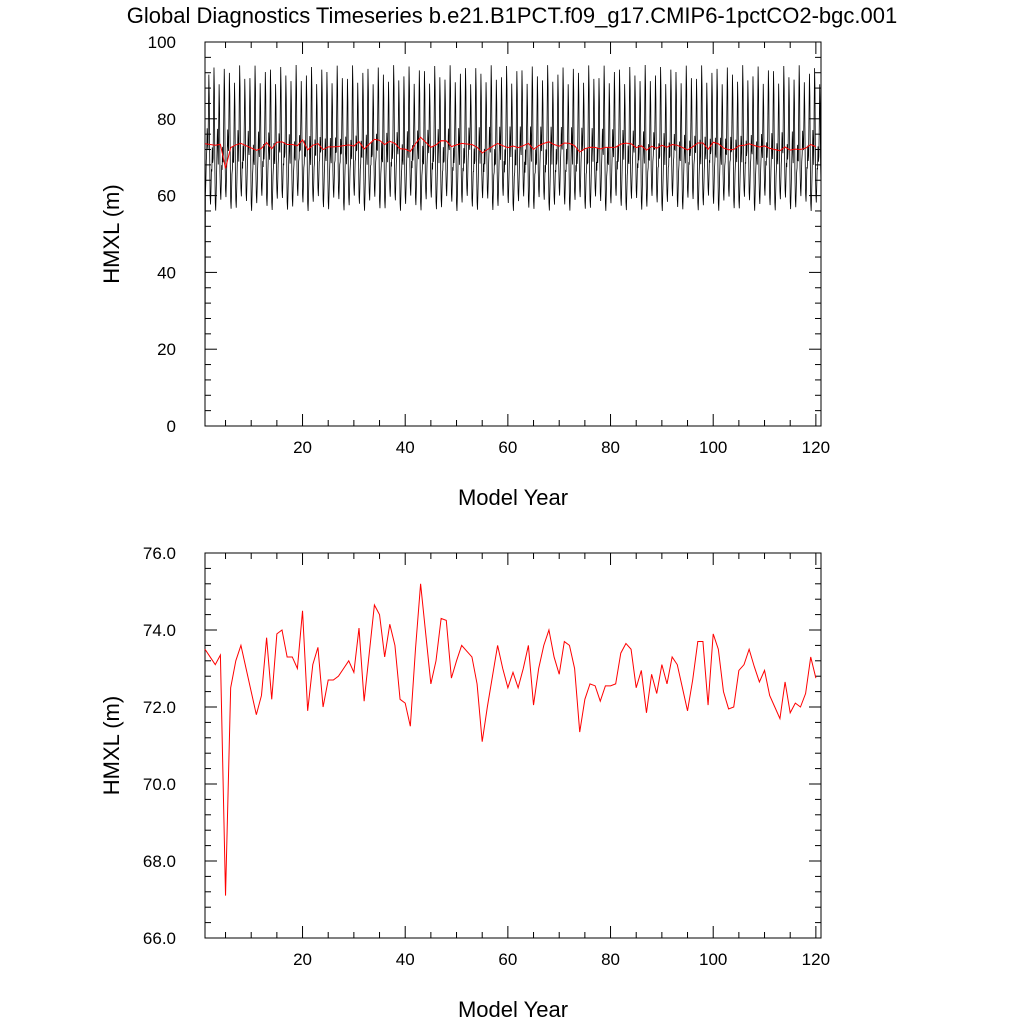 The image size is (1024, 1024). Describe the element at coordinates (166, 272) in the screenshot. I see `y-tick-label: 40` at that location.